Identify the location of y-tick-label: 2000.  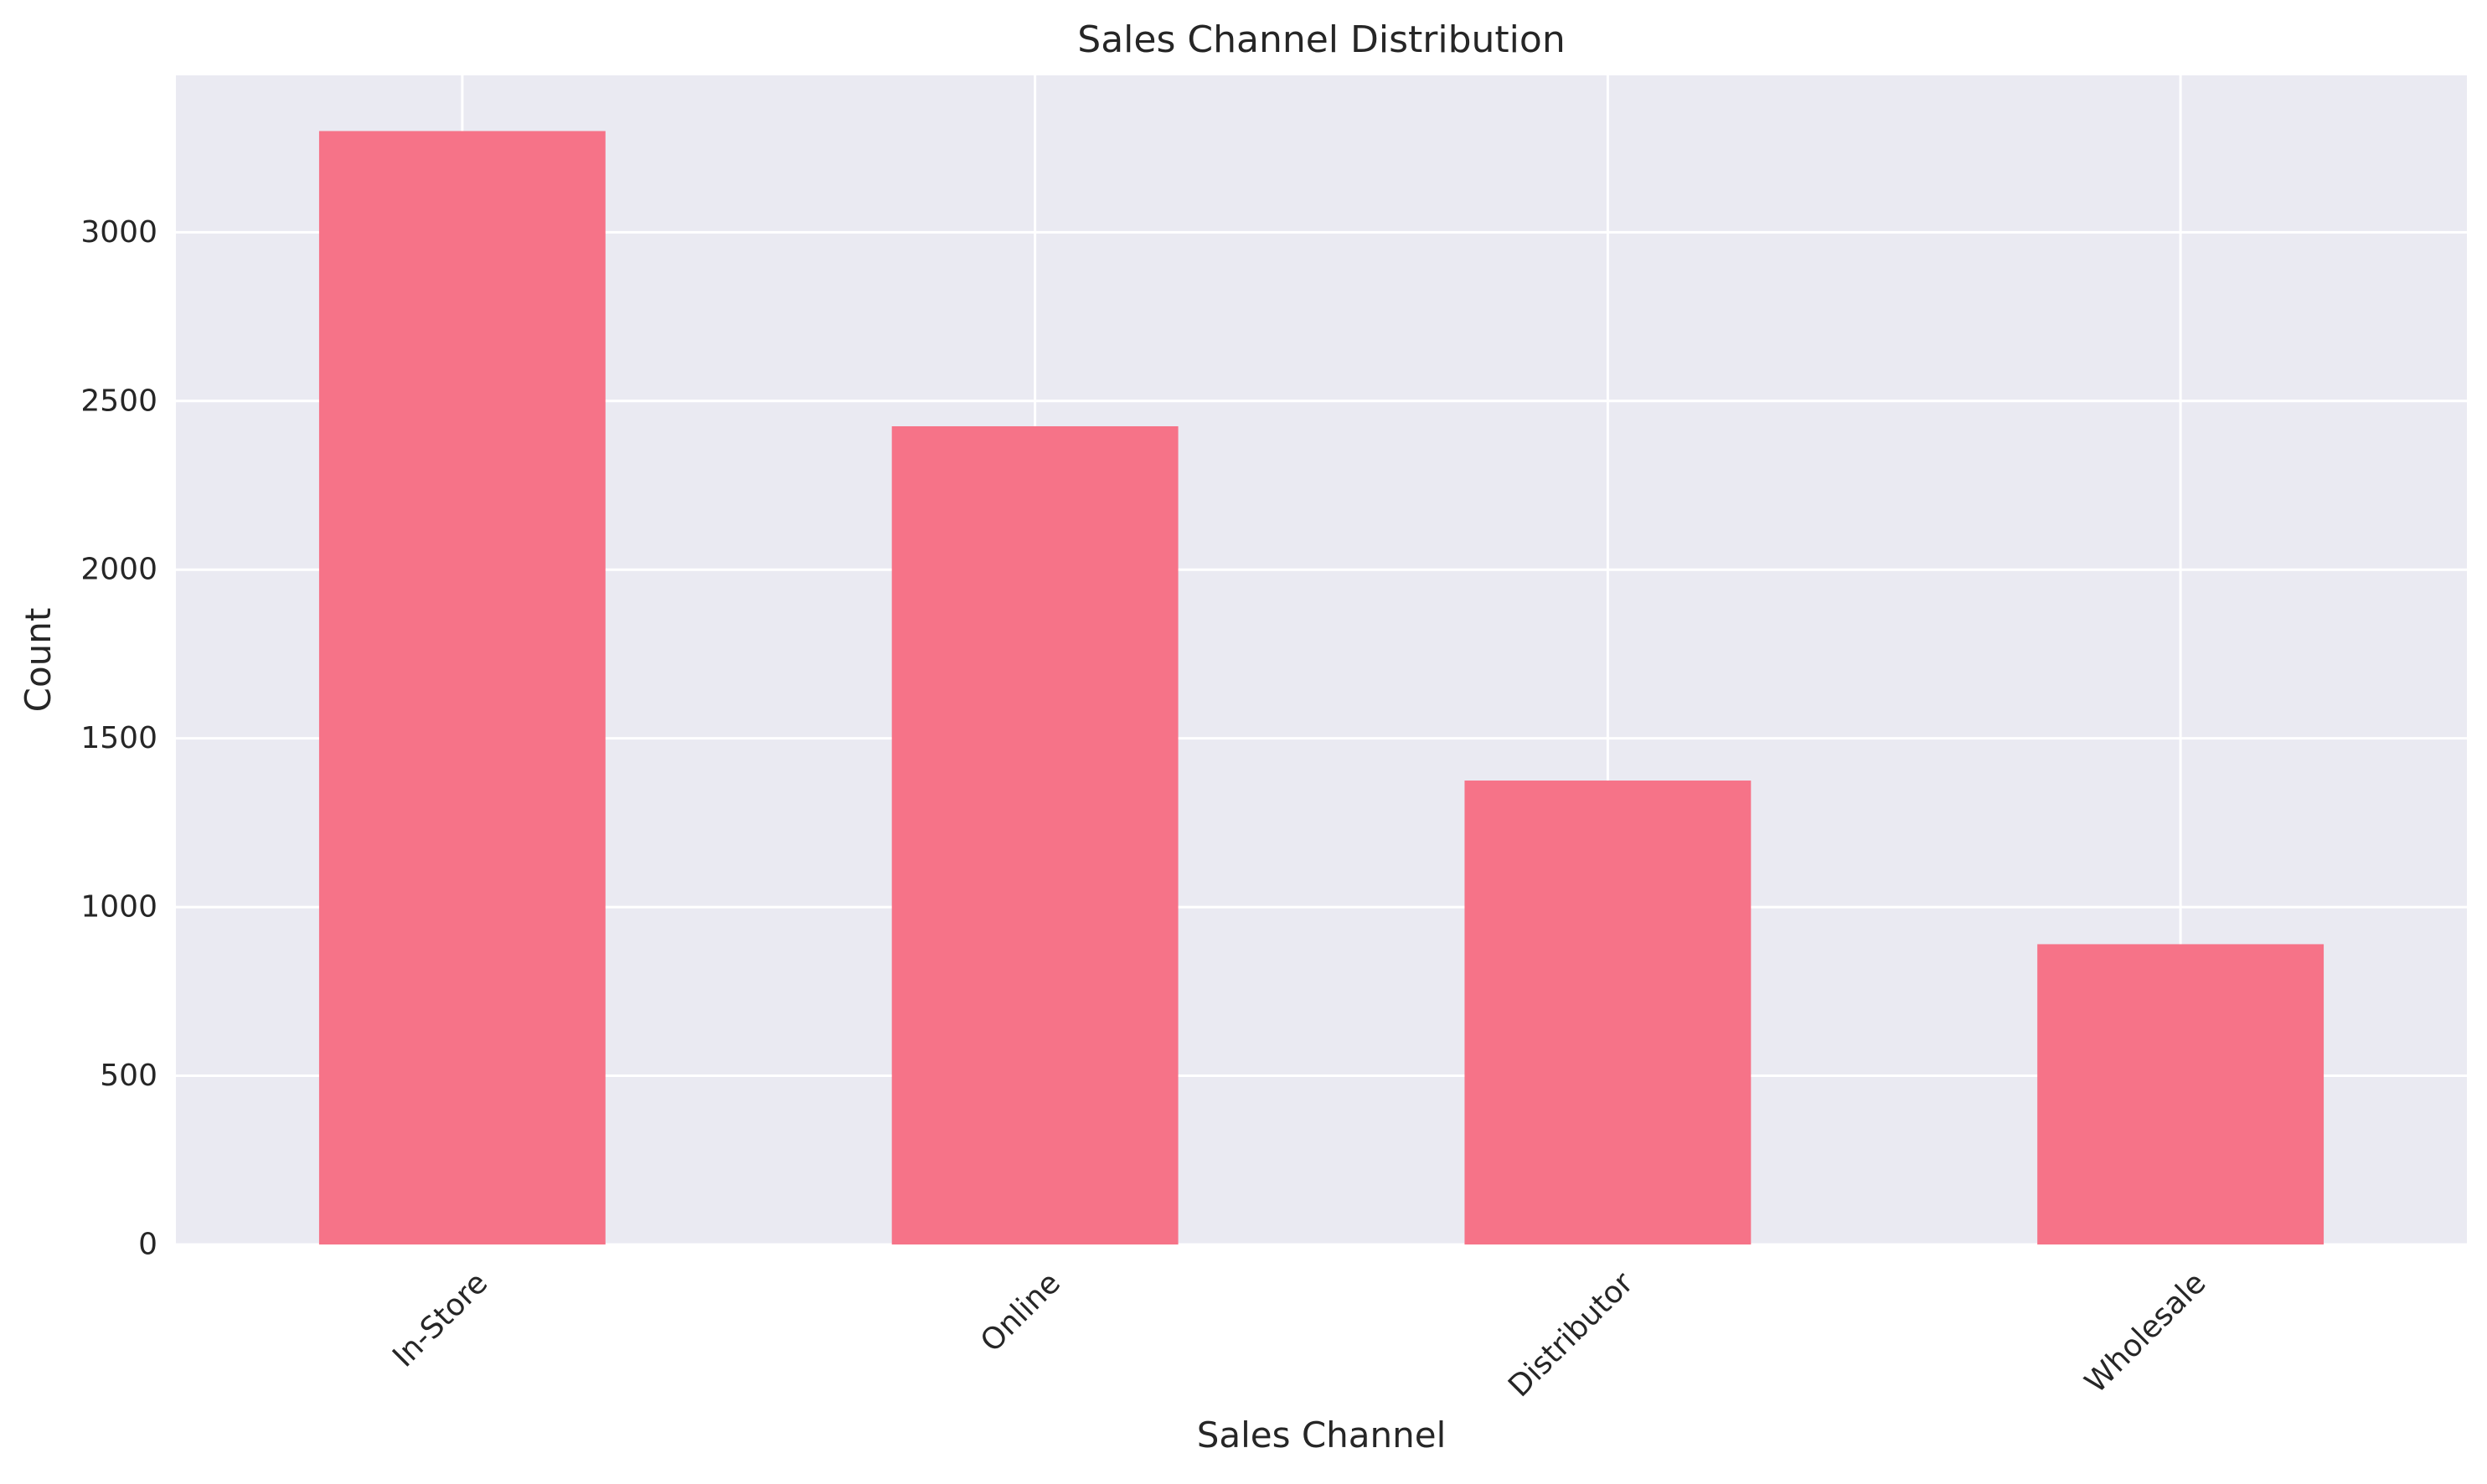
(118, 570).